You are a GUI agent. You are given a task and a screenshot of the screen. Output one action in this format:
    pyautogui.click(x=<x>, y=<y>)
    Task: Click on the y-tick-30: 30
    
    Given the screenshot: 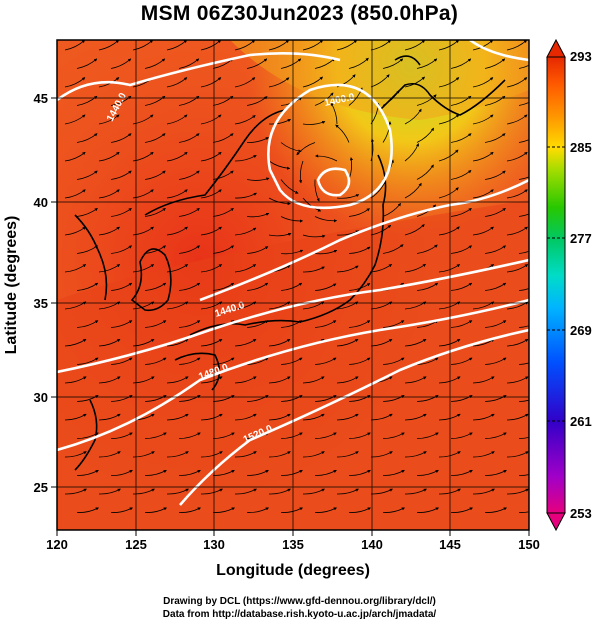 What is the action you would take?
    pyautogui.click(x=41, y=397)
    